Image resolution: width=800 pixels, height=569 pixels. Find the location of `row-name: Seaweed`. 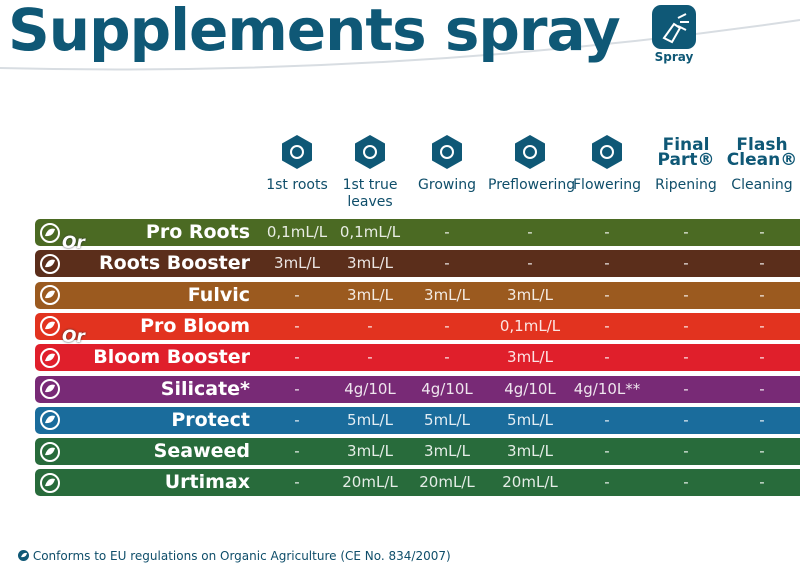

row-name: Seaweed is located at coordinates (201, 451).